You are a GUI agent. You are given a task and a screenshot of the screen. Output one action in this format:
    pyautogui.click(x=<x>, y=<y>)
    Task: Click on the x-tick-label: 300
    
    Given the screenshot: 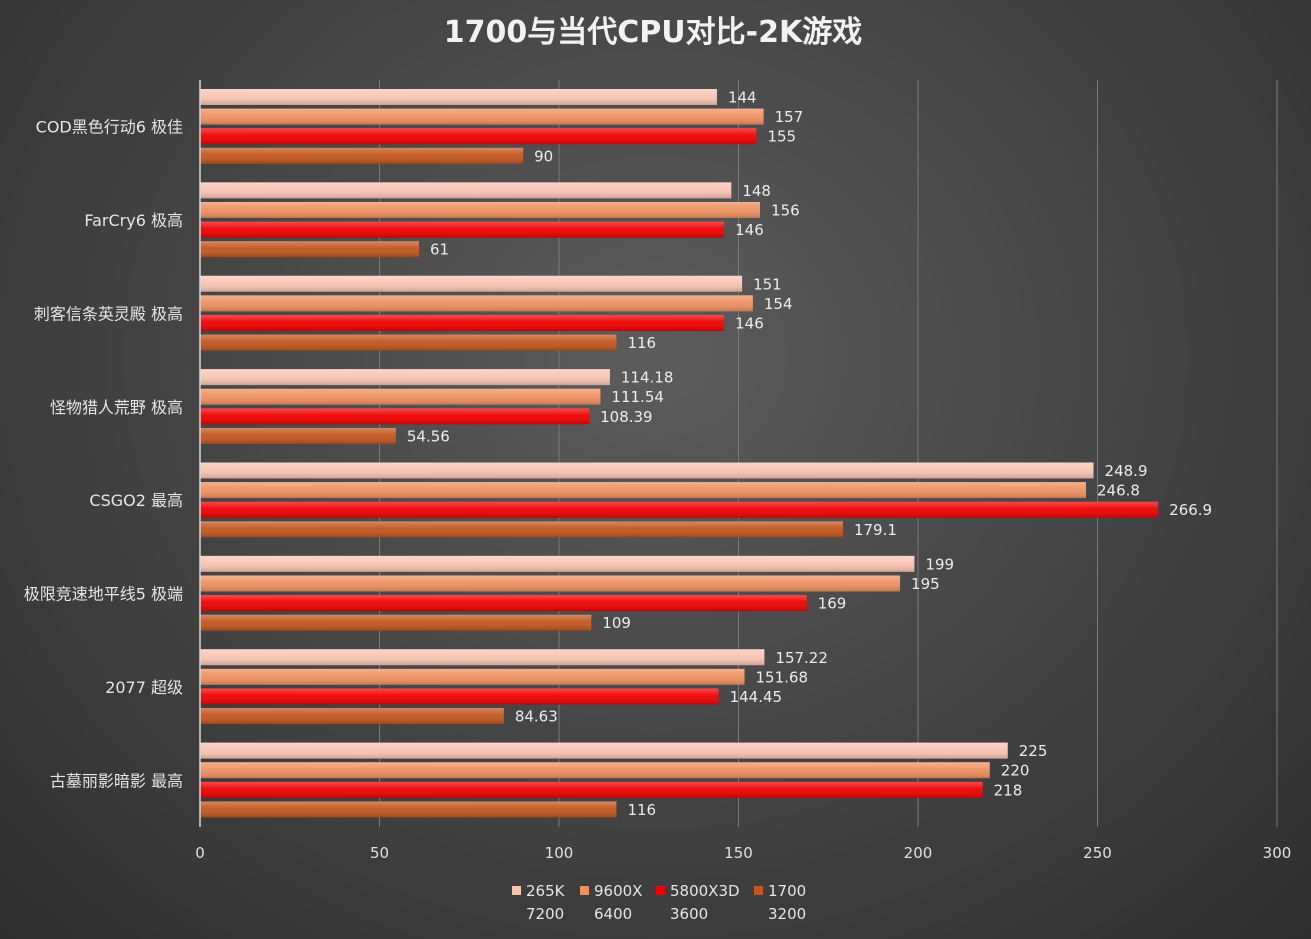 What is the action you would take?
    pyautogui.click(x=1277, y=853)
    